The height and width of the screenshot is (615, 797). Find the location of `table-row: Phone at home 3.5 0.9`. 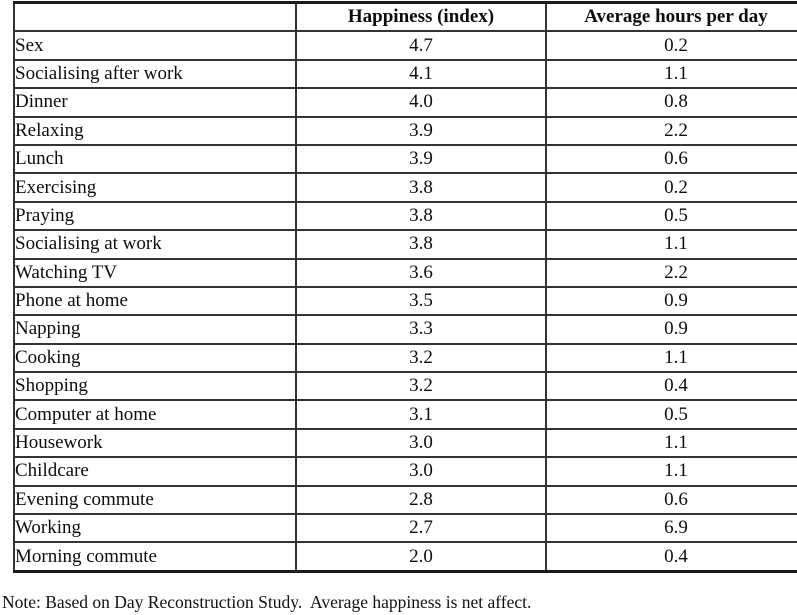

table-row: Phone at home 3.5 0.9 is located at coordinates (405, 301).